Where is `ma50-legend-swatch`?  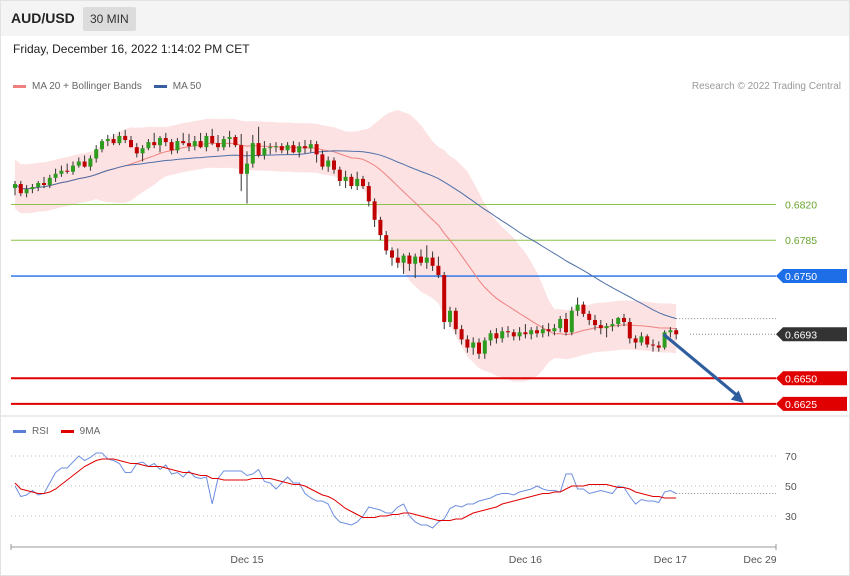 ma50-legend-swatch is located at coordinates (160, 86).